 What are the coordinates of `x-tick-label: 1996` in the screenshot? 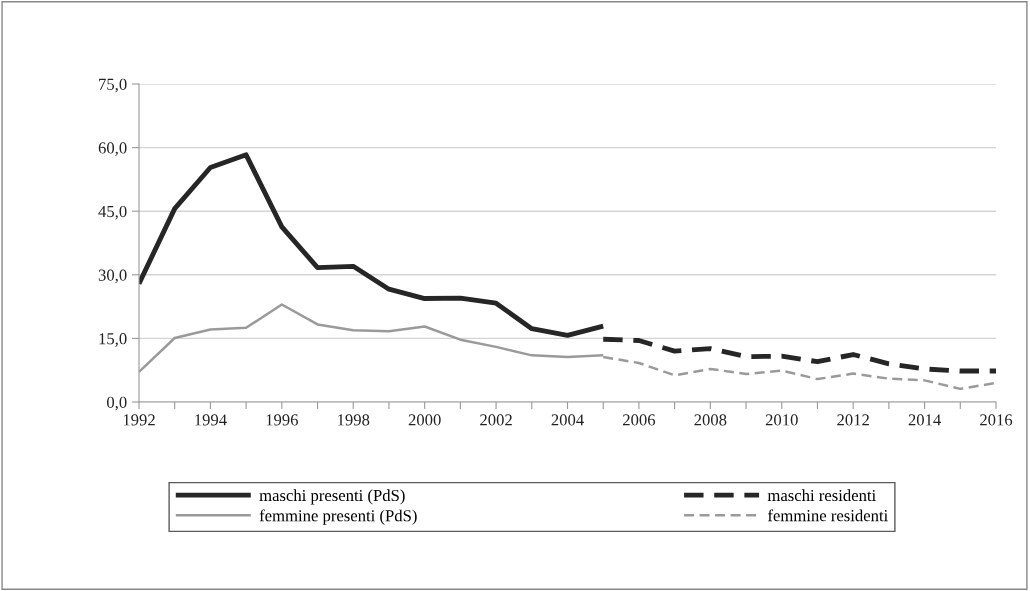 It's located at (282, 420).